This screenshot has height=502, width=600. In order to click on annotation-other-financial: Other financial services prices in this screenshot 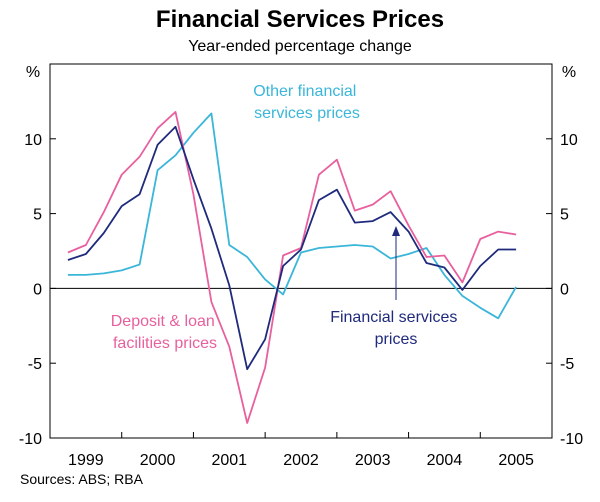, I will do `click(307, 102)`.